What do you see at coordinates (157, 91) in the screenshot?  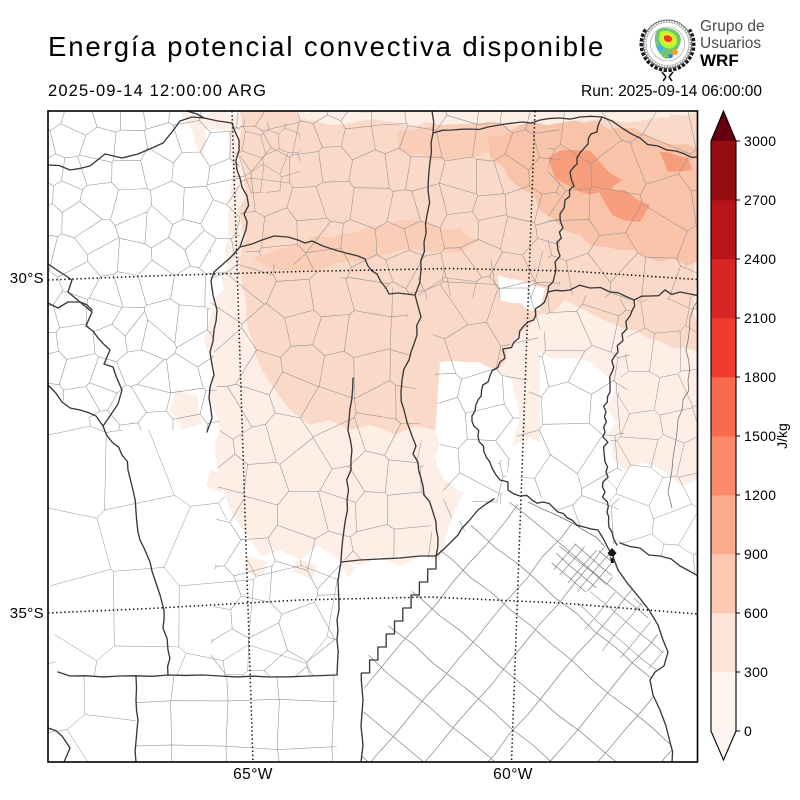 I see `svg-text: 2025-09-14 12:00:00 ARG` at bounding box center [157, 91].